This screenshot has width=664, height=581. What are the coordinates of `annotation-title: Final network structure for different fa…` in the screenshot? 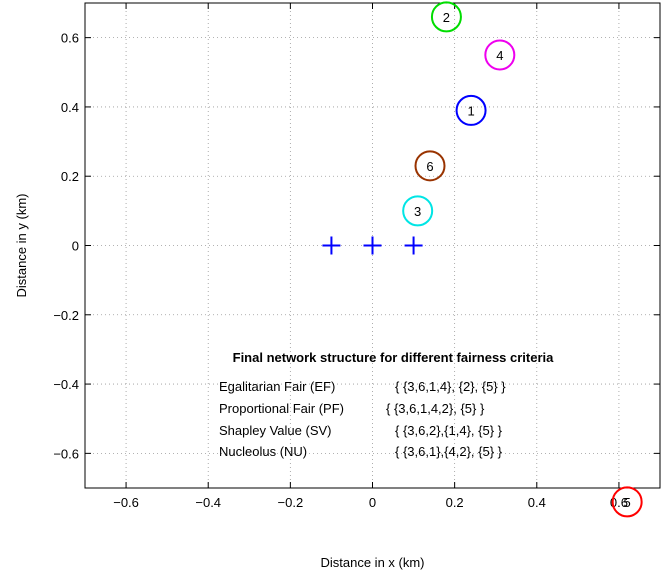 It's located at (394, 357).